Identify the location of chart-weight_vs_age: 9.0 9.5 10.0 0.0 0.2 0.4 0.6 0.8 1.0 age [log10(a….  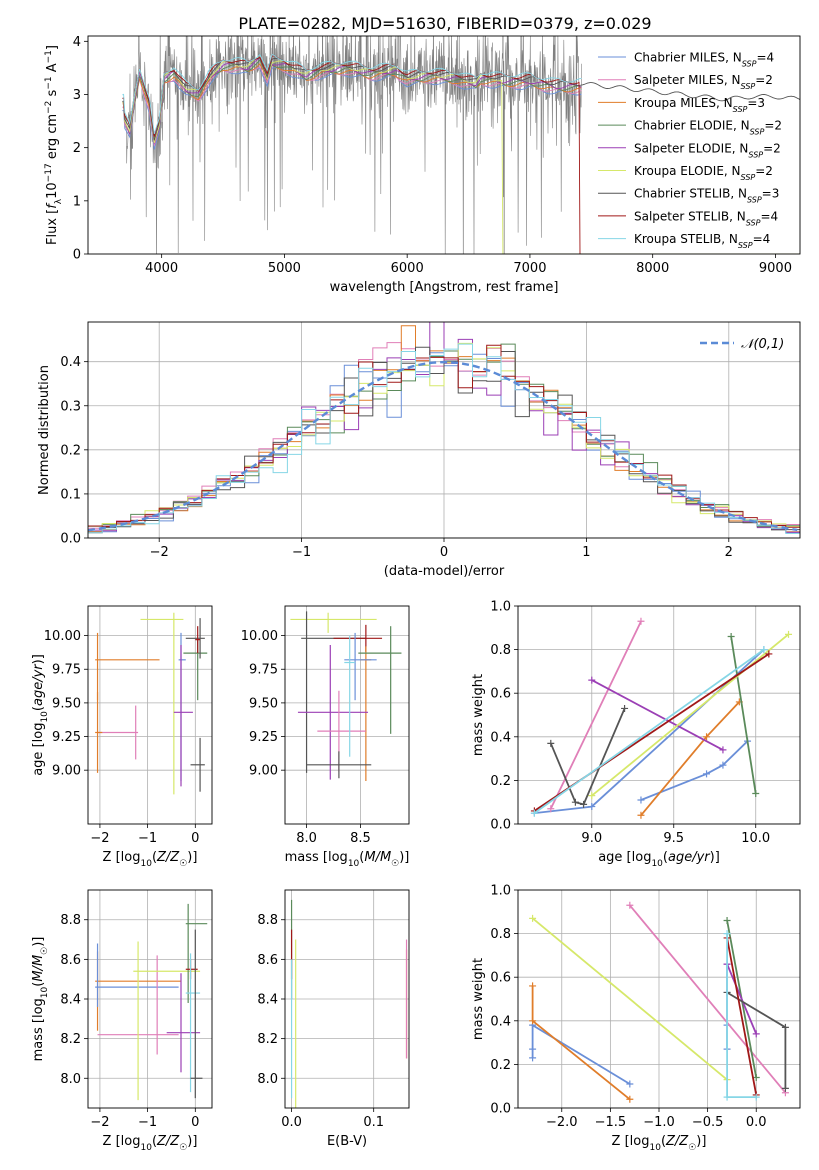
(636, 734).